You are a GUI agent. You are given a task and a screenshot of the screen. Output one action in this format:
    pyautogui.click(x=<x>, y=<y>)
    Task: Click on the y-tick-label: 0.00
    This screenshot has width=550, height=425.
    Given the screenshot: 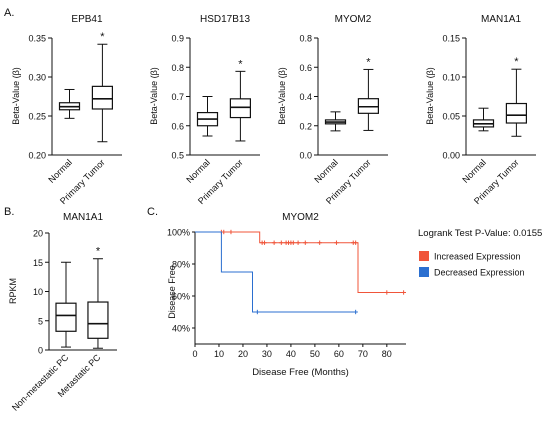 What is the action you would take?
    pyautogui.click(x=451, y=156)
    